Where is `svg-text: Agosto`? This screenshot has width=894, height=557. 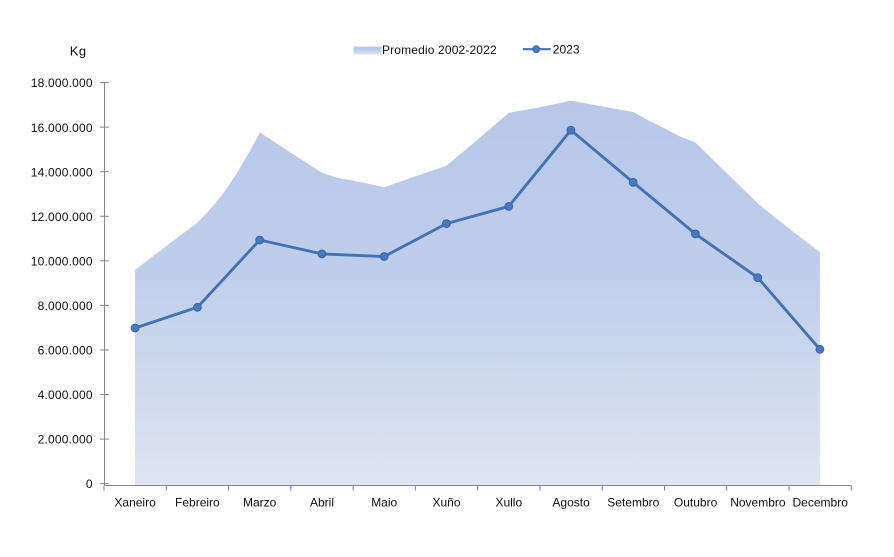 svg-text: Agosto is located at coordinates (571, 503).